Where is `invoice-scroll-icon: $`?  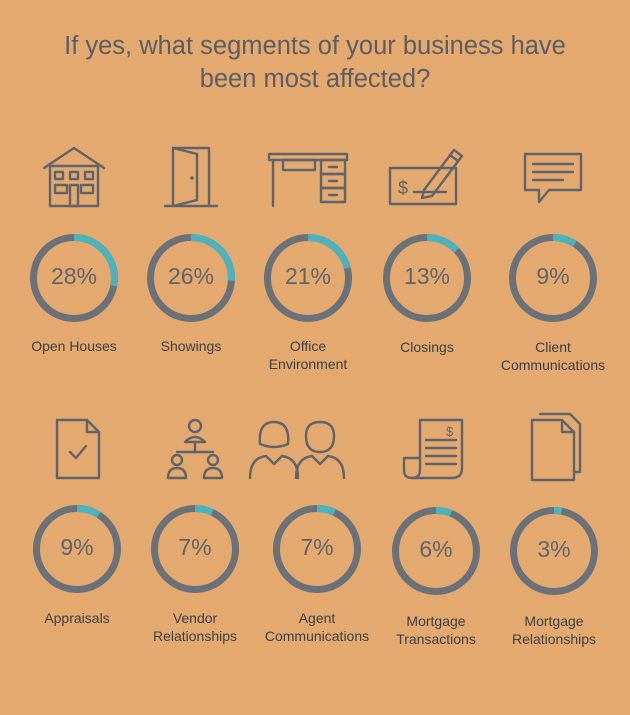
invoice-scroll-icon: $ is located at coordinates (436, 450).